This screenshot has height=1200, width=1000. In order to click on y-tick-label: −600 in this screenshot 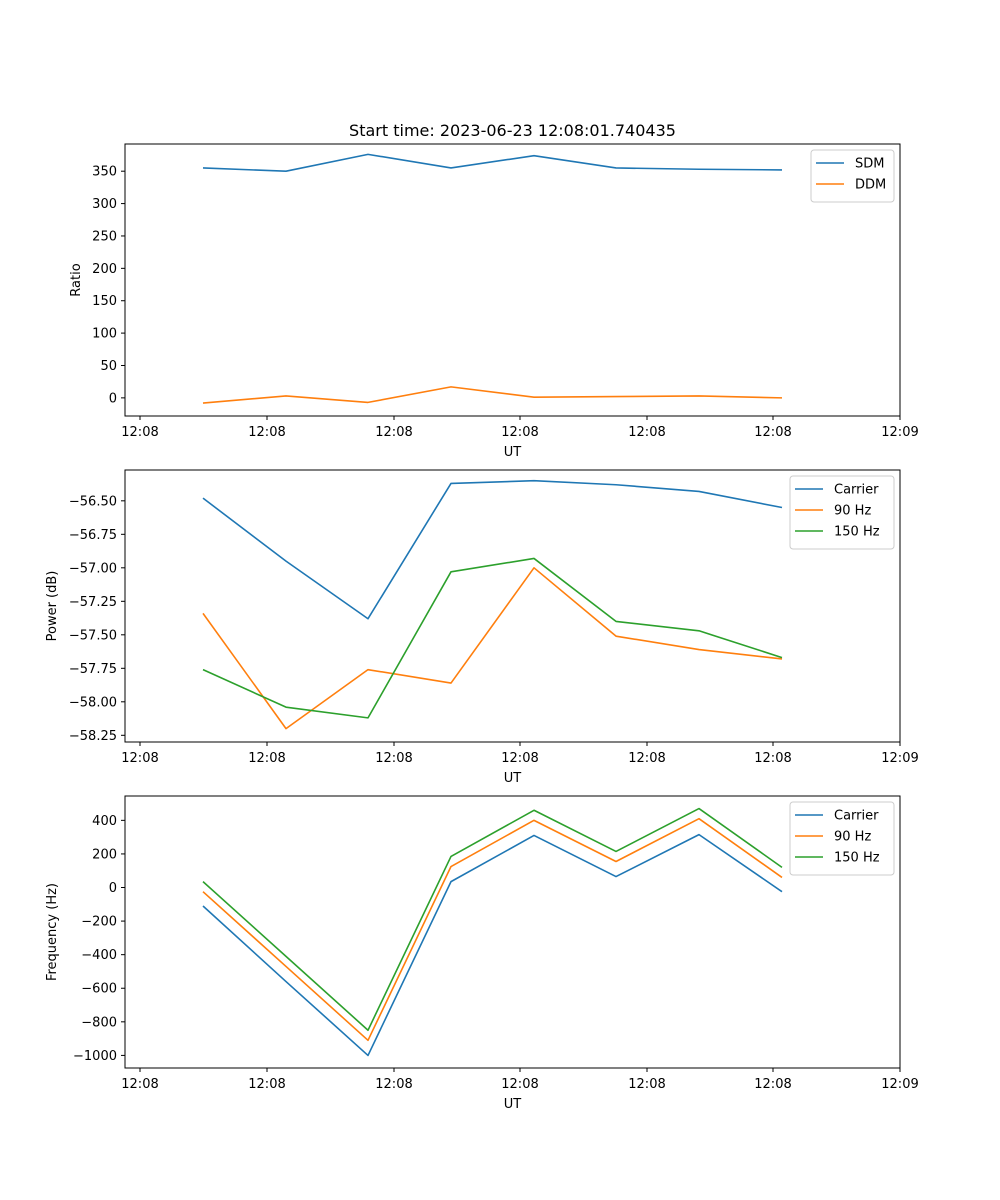, I will do `click(99, 989)`.